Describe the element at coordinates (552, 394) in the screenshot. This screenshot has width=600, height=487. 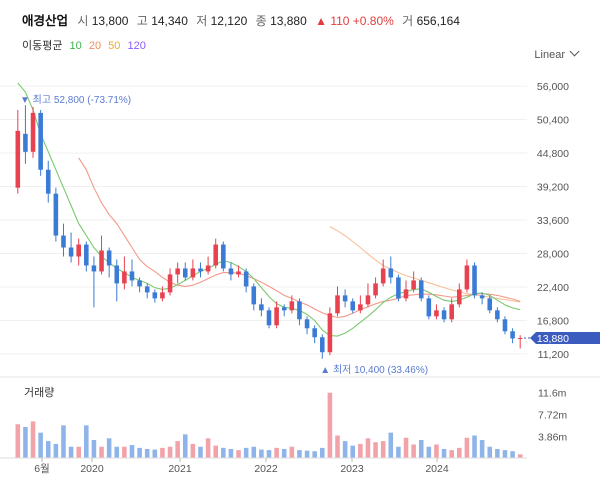
I see `volume-tick-label: 11.6m` at that location.